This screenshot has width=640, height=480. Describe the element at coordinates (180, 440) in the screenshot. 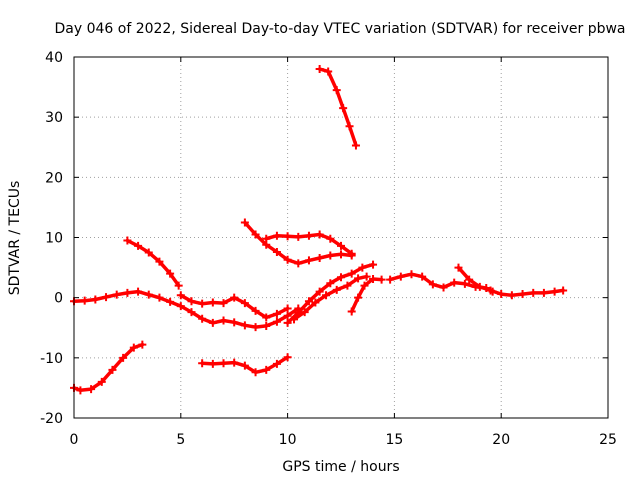

I see `x-tick-label: 5` at that location.